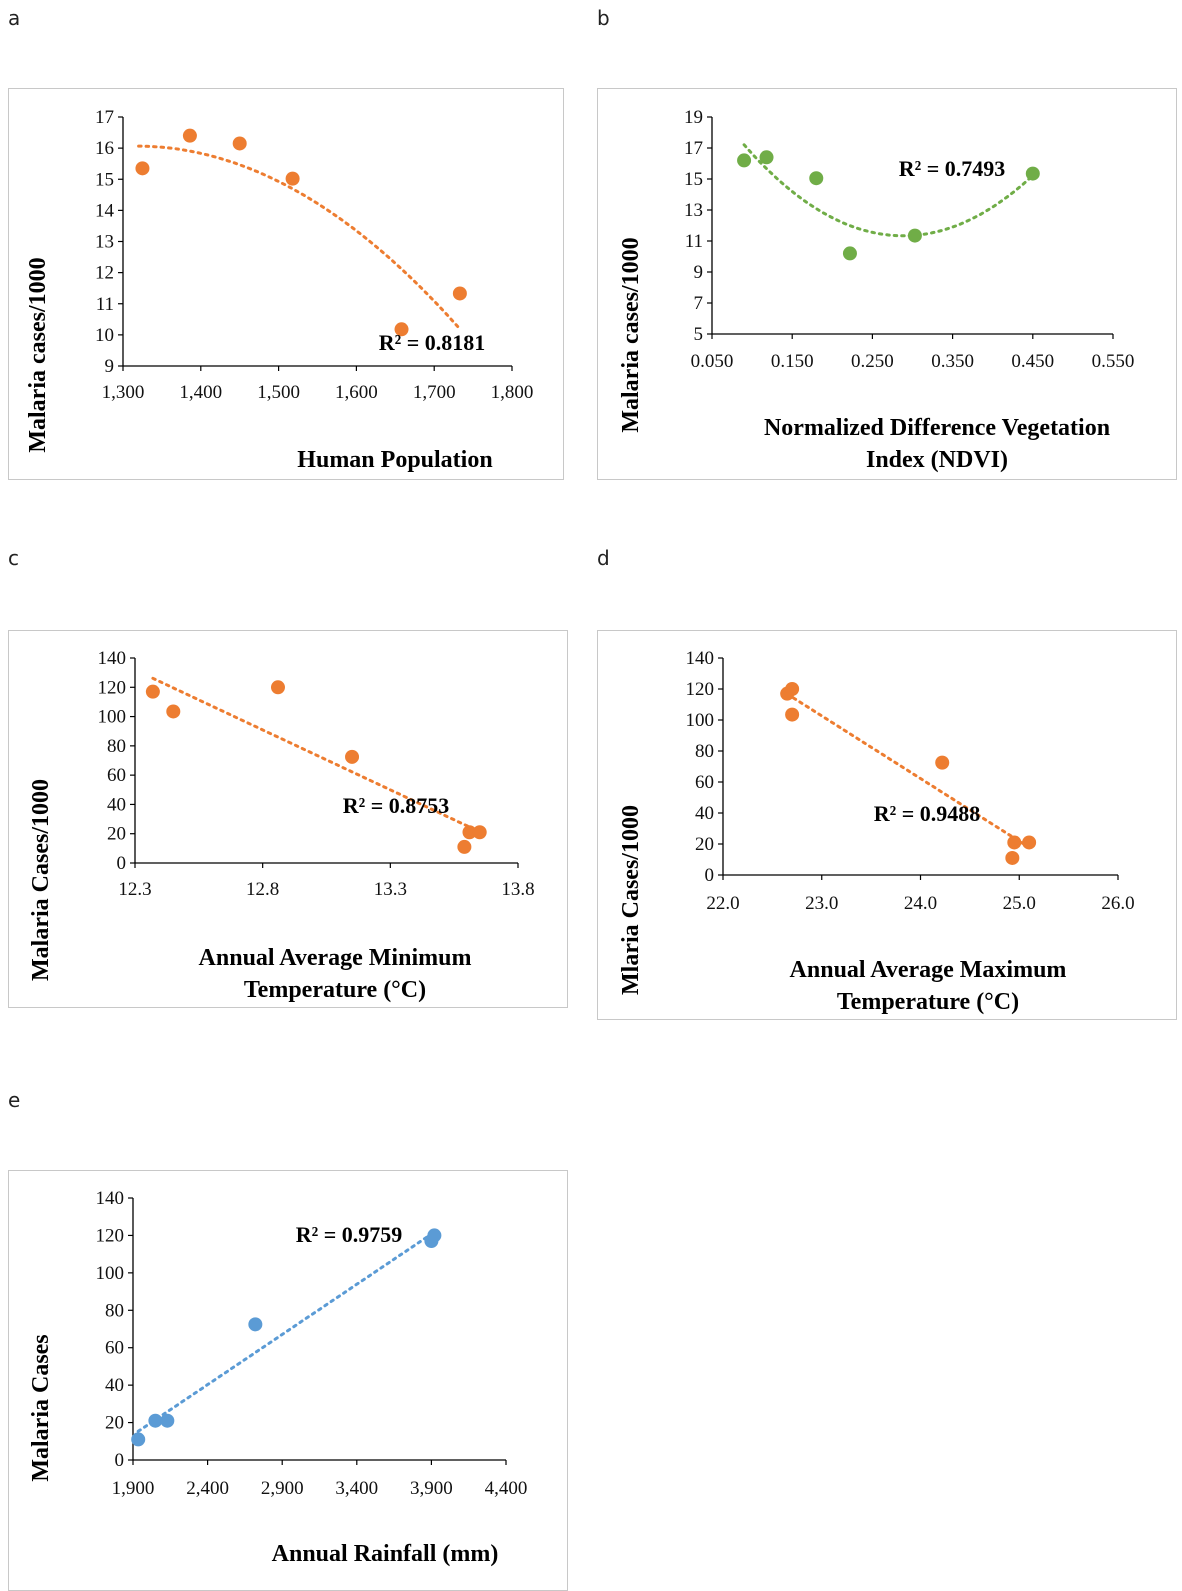 The width and height of the screenshot is (1182, 1591). Describe the element at coordinates (887, 284) in the screenshot. I see `chart-b` at that location.